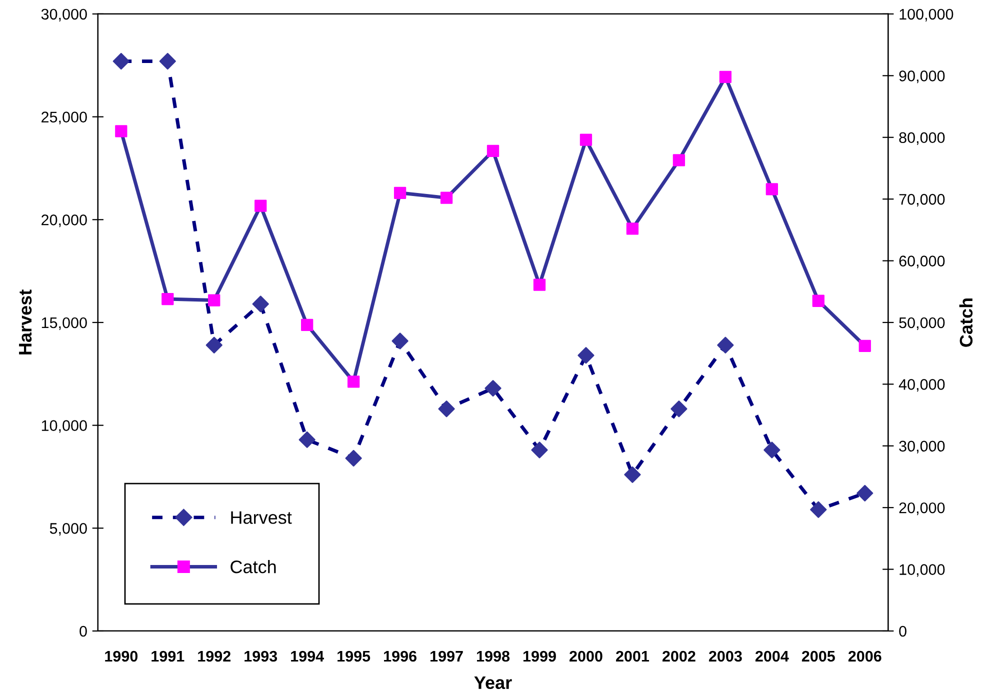  Describe the element at coordinates (64, 221) in the screenshot. I see `y-tick-label: 20,000` at that location.